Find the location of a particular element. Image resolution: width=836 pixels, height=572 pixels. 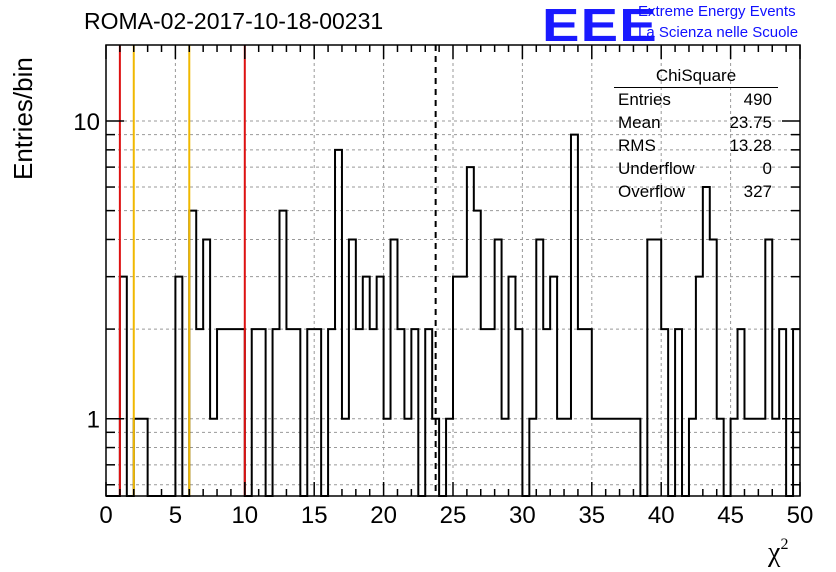

stats-title: ChiSquare is located at coordinates (696, 77).